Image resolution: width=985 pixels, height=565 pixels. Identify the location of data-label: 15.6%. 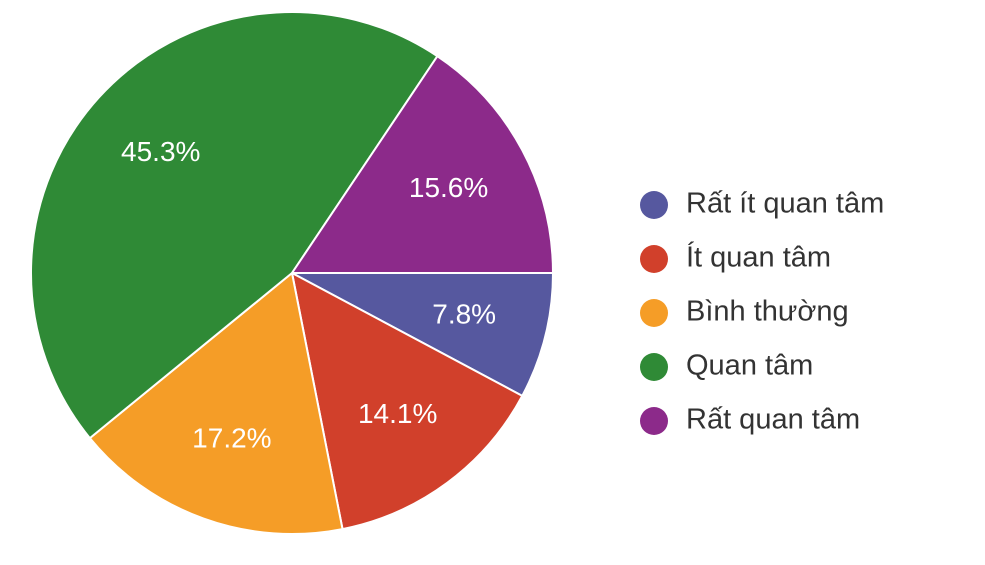
(448, 187).